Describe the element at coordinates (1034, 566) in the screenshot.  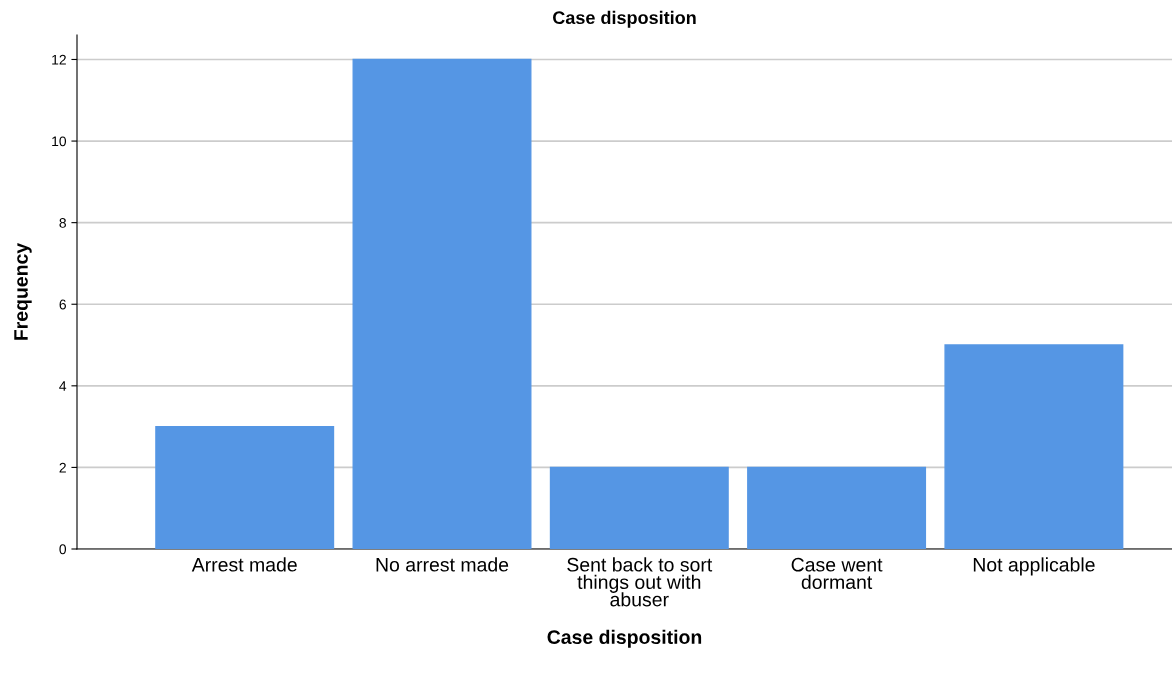
I see `x-tick-label: Not applicable` at that location.